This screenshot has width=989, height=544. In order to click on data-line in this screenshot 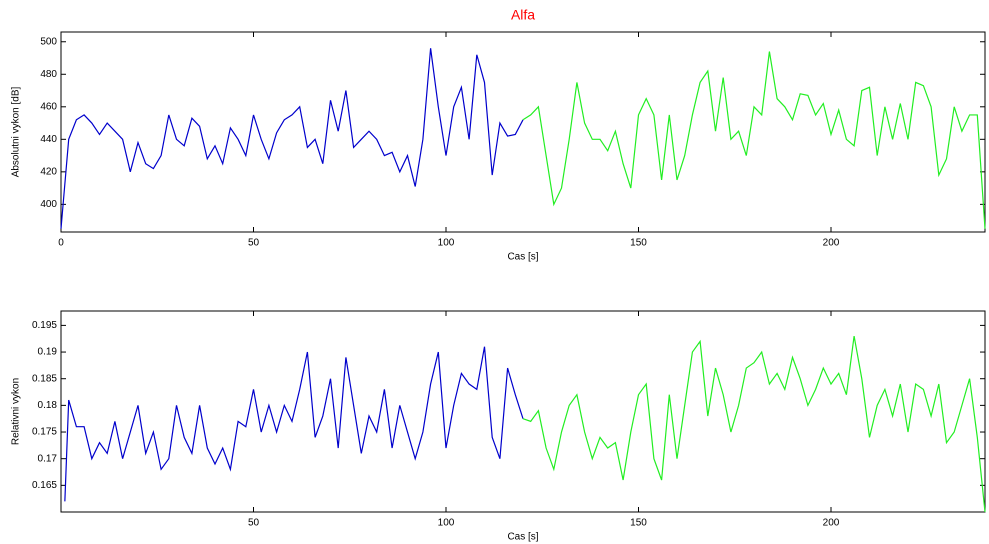, I will do `click(294, 424)`.